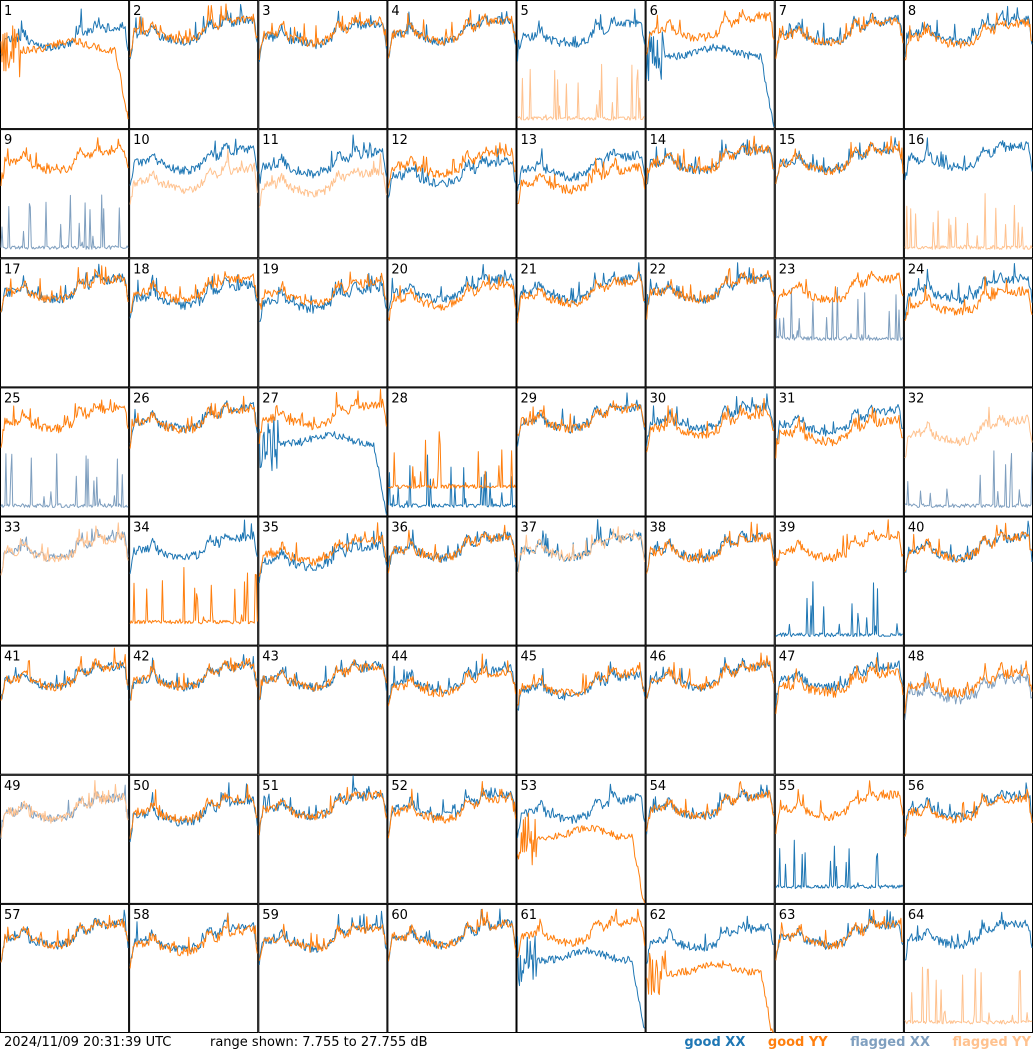  I want to click on panel-41: 41, so click(65, 710).